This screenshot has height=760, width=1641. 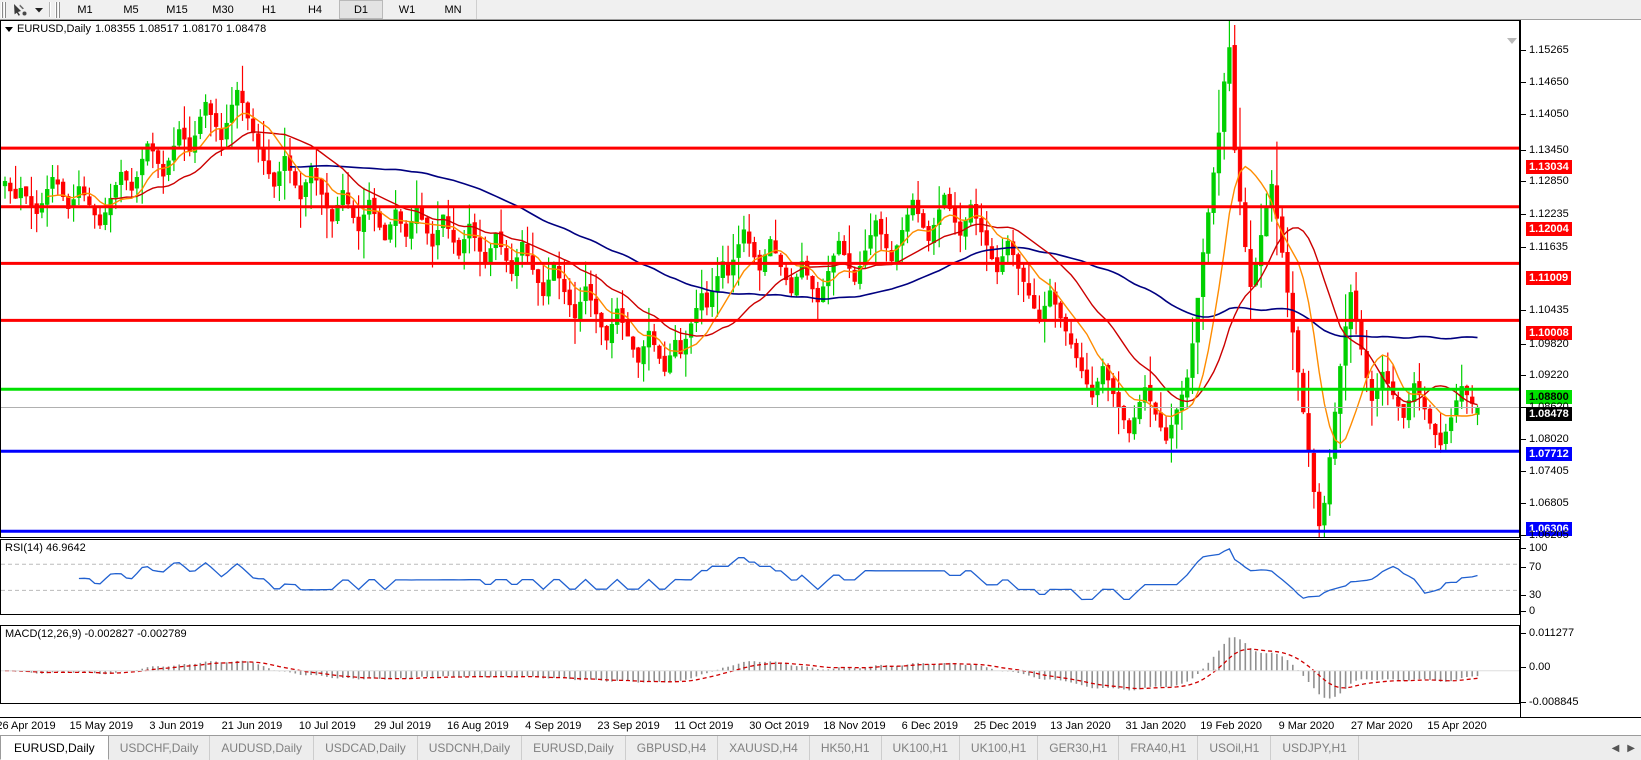 What do you see at coordinates (28, 726) in the screenshot?
I see `date-label: 26 Apr 2019` at bounding box center [28, 726].